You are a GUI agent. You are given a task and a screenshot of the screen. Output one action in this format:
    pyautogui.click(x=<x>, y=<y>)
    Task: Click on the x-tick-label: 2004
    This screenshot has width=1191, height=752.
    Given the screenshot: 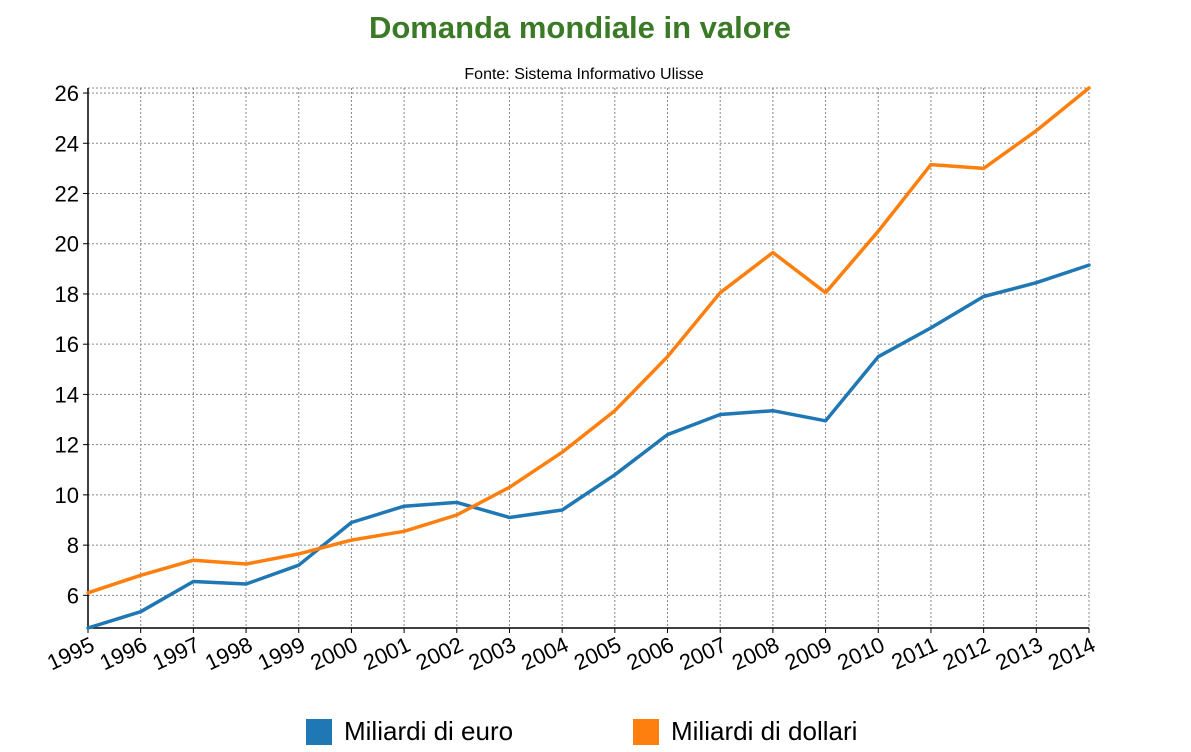 What is the action you would take?
    pyautogui.click(x=544, y=653)
    